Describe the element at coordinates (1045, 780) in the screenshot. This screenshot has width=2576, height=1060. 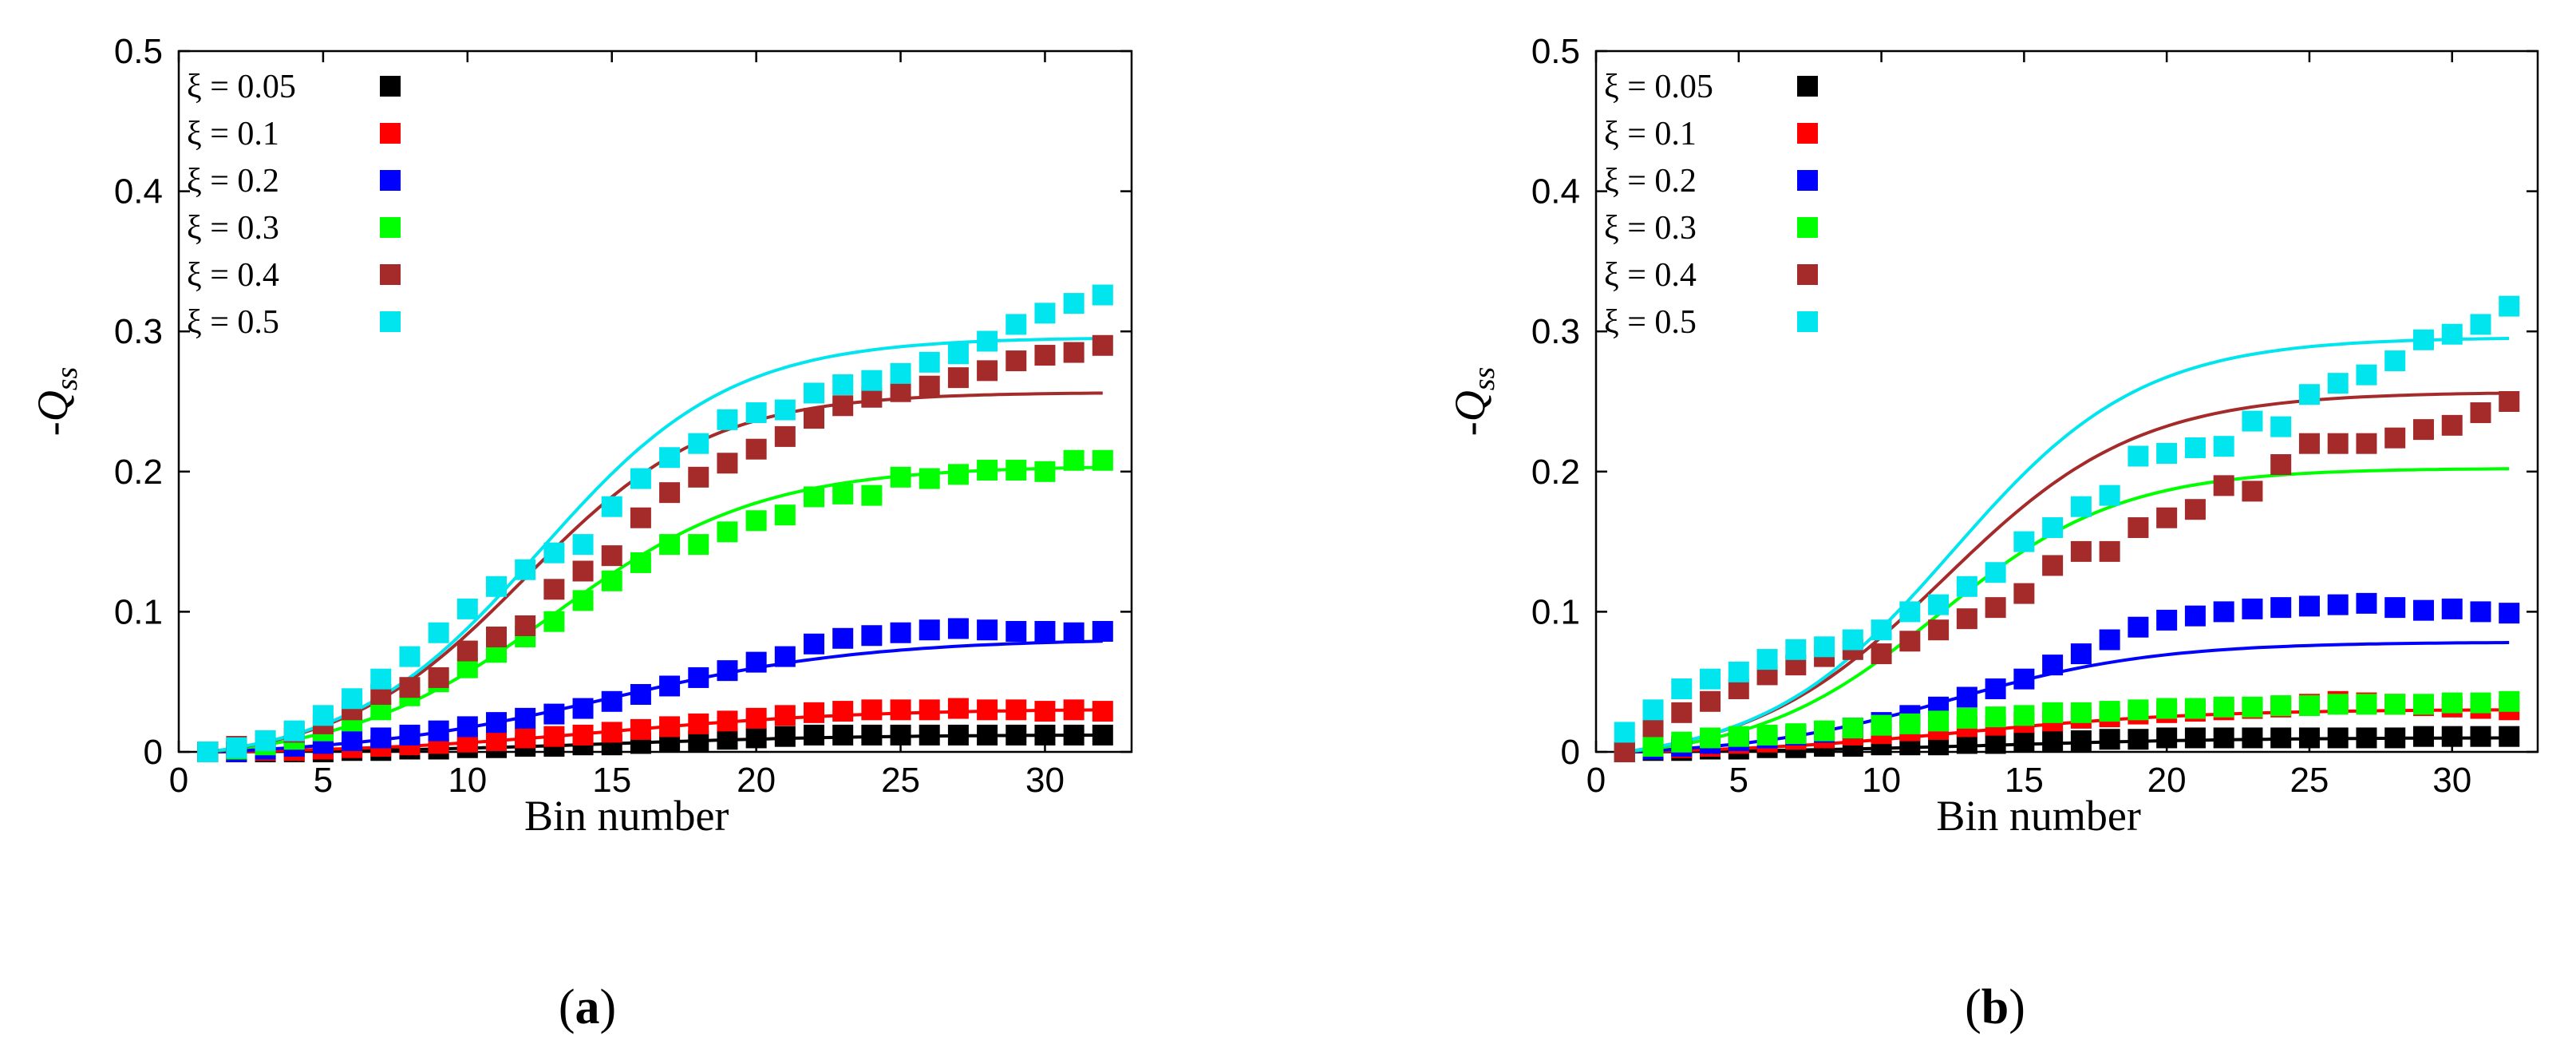
I see `x-tick-label: 30` at that location.